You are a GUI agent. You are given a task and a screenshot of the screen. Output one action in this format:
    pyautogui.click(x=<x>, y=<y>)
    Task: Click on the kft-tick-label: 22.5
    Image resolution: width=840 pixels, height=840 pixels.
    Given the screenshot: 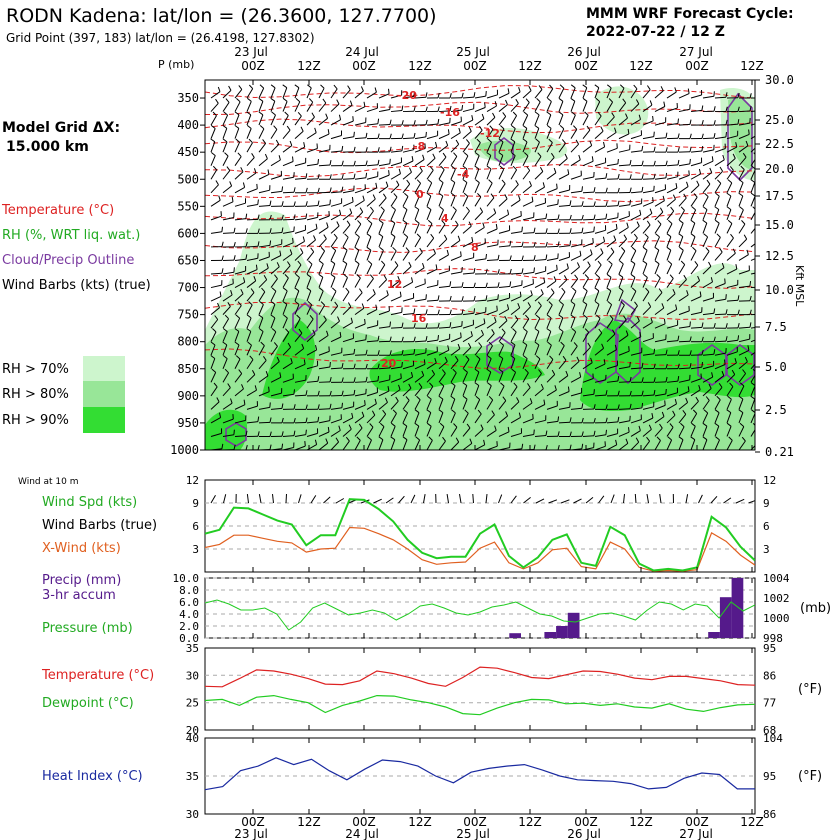 What is the action you would take?
    pyautogui.click(x=779, y=144)
    